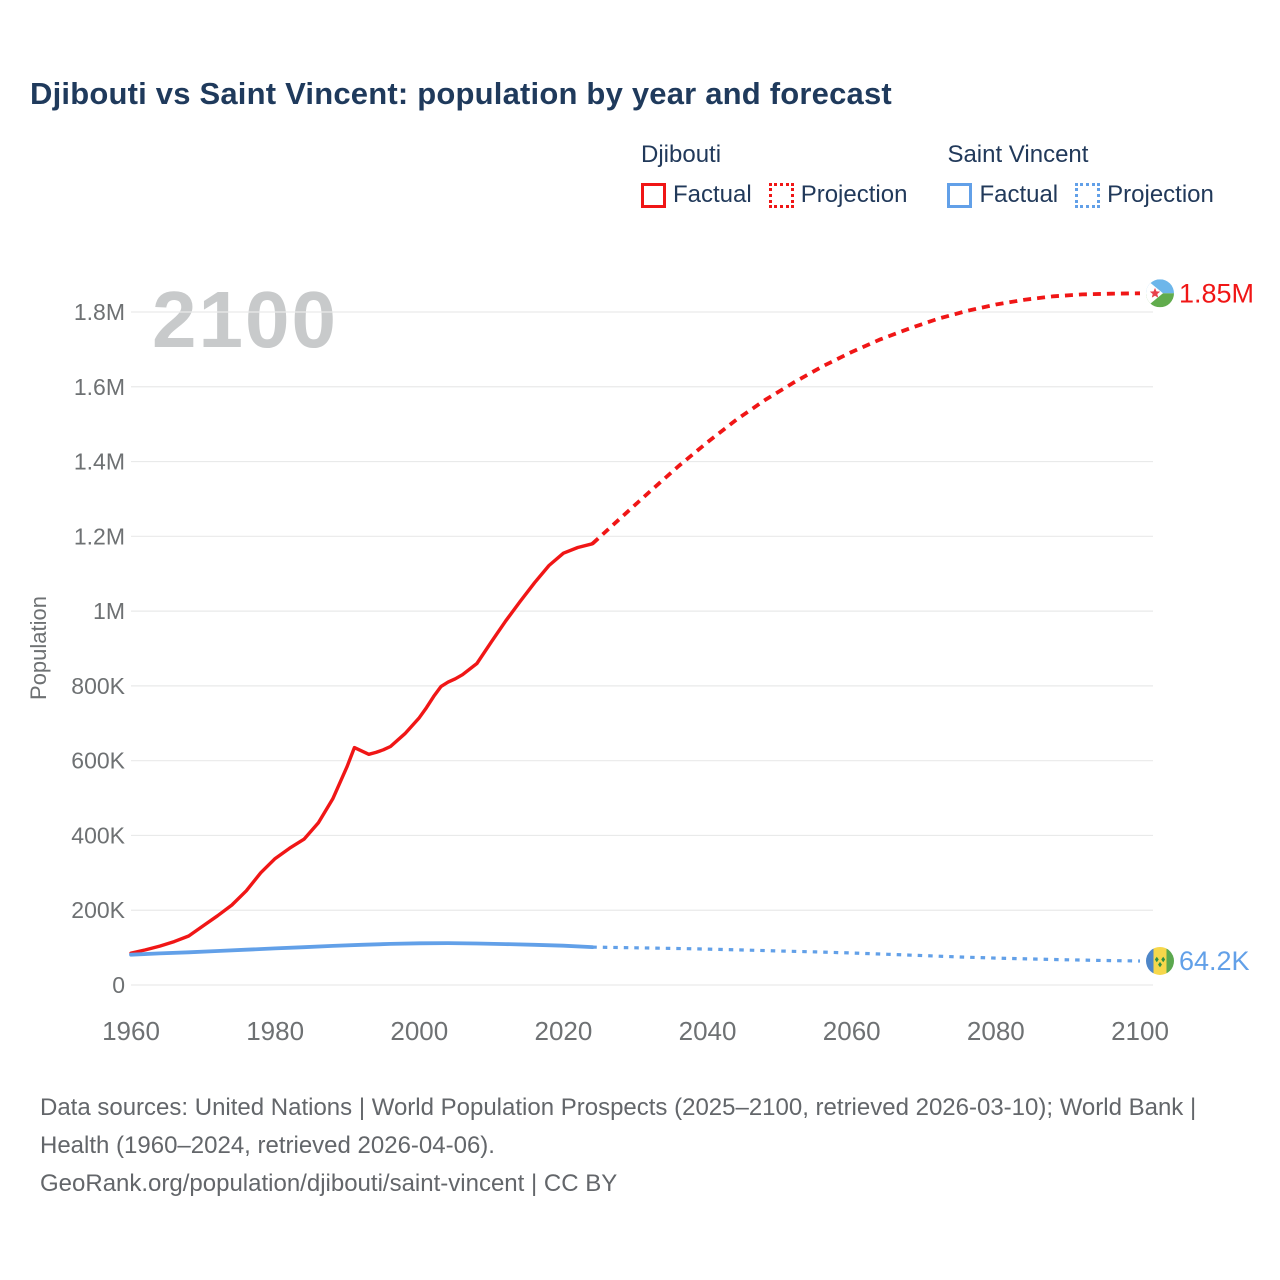 This screenshot has height=1280, width=1280. I want to click on x-tick-label: 1960, so click(131, 1031).